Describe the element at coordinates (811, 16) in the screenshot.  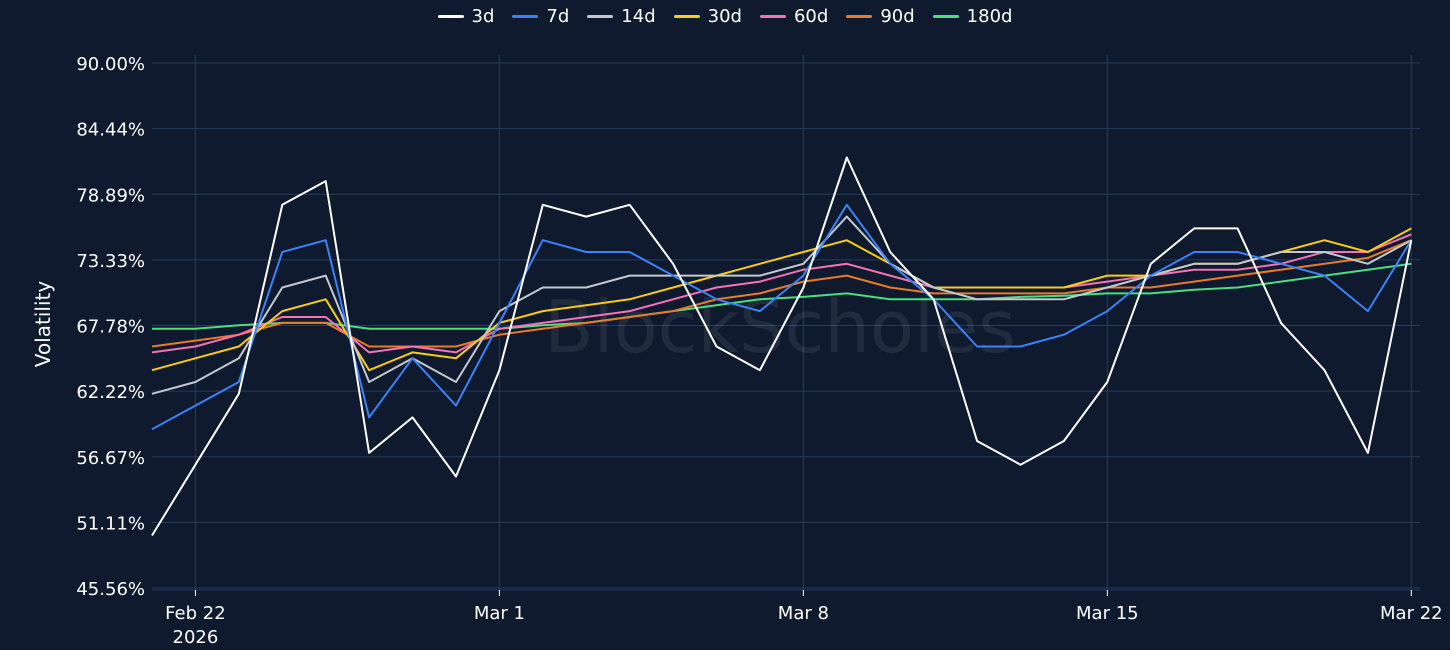
I see `legend-label: 60d` at that location.